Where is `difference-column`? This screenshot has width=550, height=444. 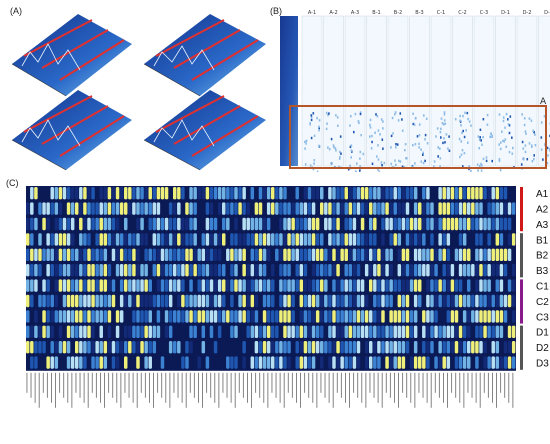 difference-column is located at coordinates (527, 91).